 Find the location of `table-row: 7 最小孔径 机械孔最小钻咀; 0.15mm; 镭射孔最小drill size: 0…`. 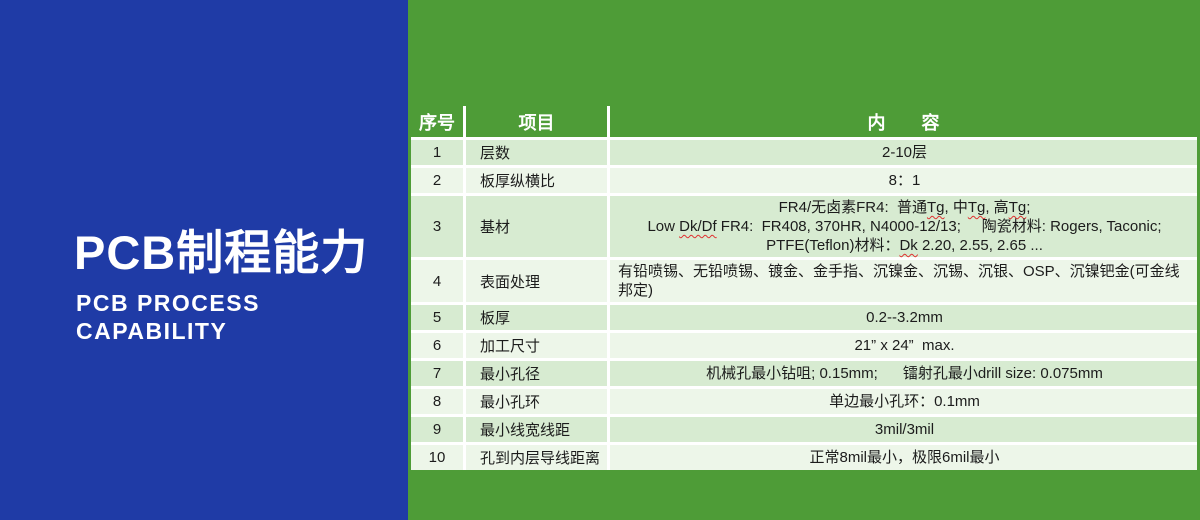

table-row: 7 最小孔径 机械孔最小钻咀; 0.15mm; 镭射孔最小drill size: 0… is located at coordinates (804, 373).